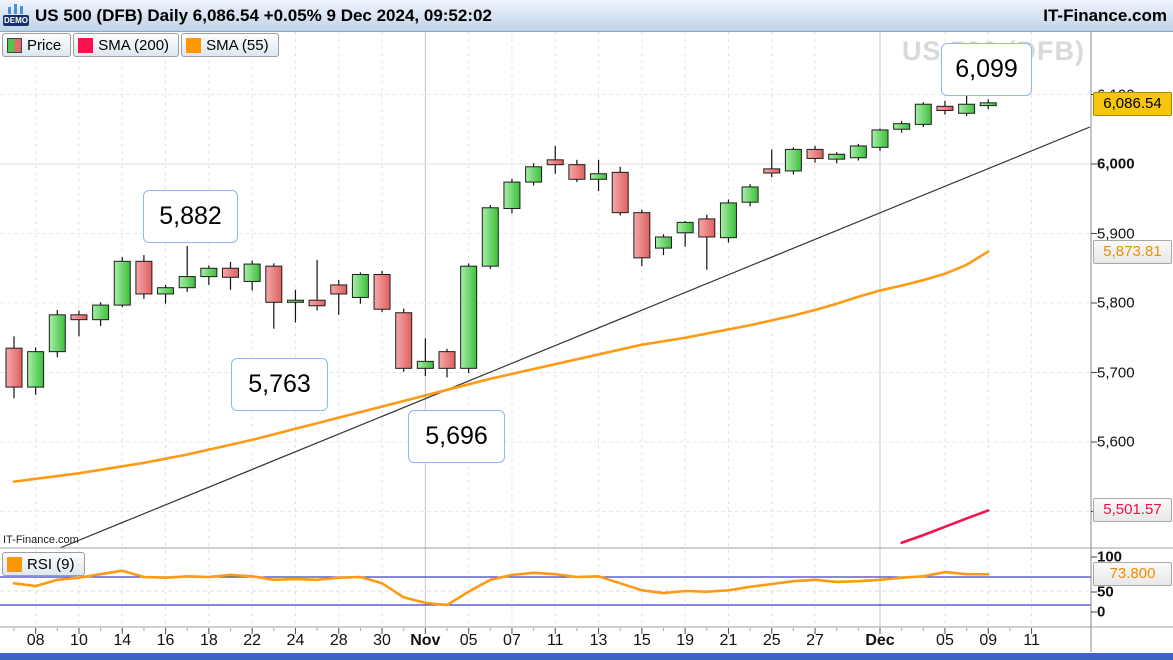 The image size is (1173, 660). Describe the element at coordinates (86, 45) in the screenshot. I see `sma200-swatch-icon` at that location.